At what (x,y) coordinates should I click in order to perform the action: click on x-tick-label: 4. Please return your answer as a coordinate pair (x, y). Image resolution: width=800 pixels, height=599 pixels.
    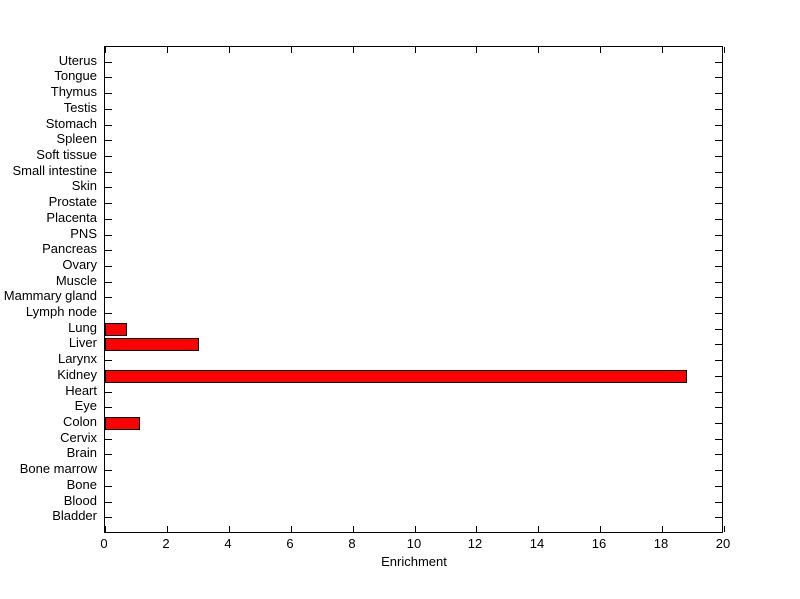
    Looking at the image, I should click on (228, 543).